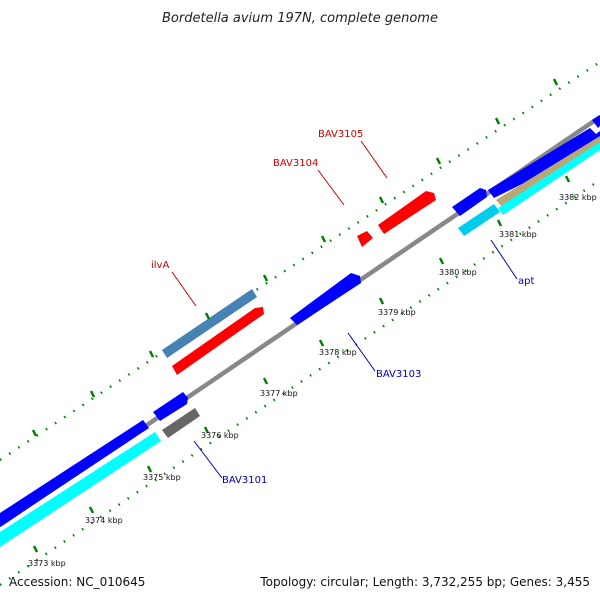 The image size is (600, 600). What do you see at coordinates (361, 352) in the screenshot?
I see `leader-BAV3103` at bounding box center [361, 352].